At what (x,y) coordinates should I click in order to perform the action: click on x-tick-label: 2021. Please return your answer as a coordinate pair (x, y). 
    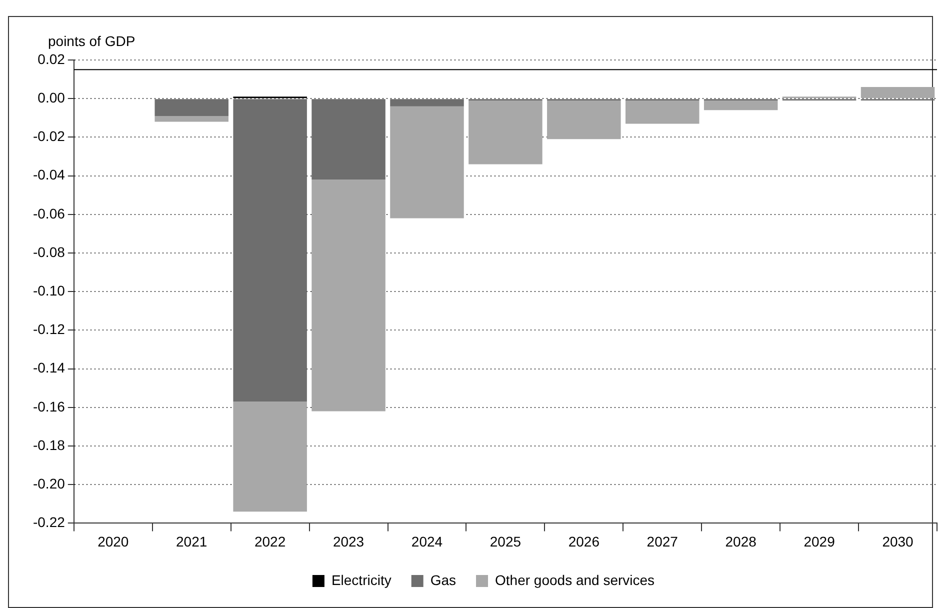
    Looking at the image, I should click on (192, 541).